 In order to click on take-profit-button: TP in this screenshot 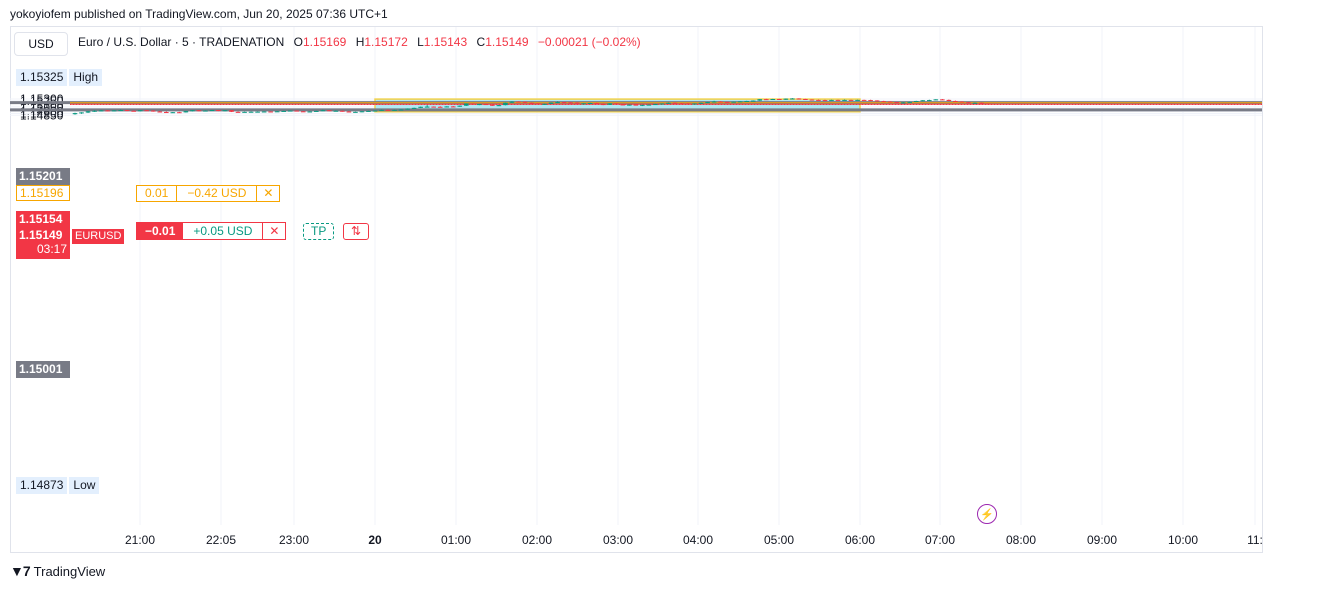, I will do `click(319, 231)`.